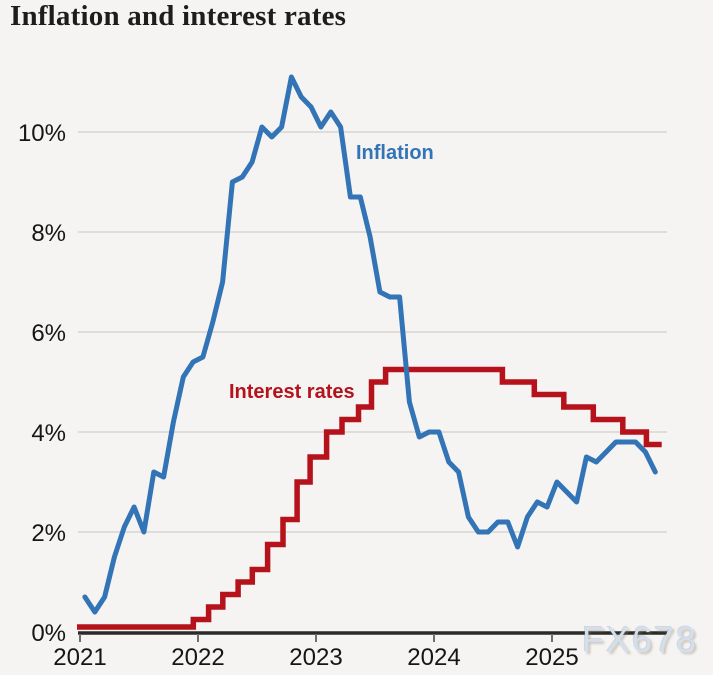  Describe the element at coordinates (48, 333) in the screenshot. I see `y-axis-tick-label: 6%` at that location.